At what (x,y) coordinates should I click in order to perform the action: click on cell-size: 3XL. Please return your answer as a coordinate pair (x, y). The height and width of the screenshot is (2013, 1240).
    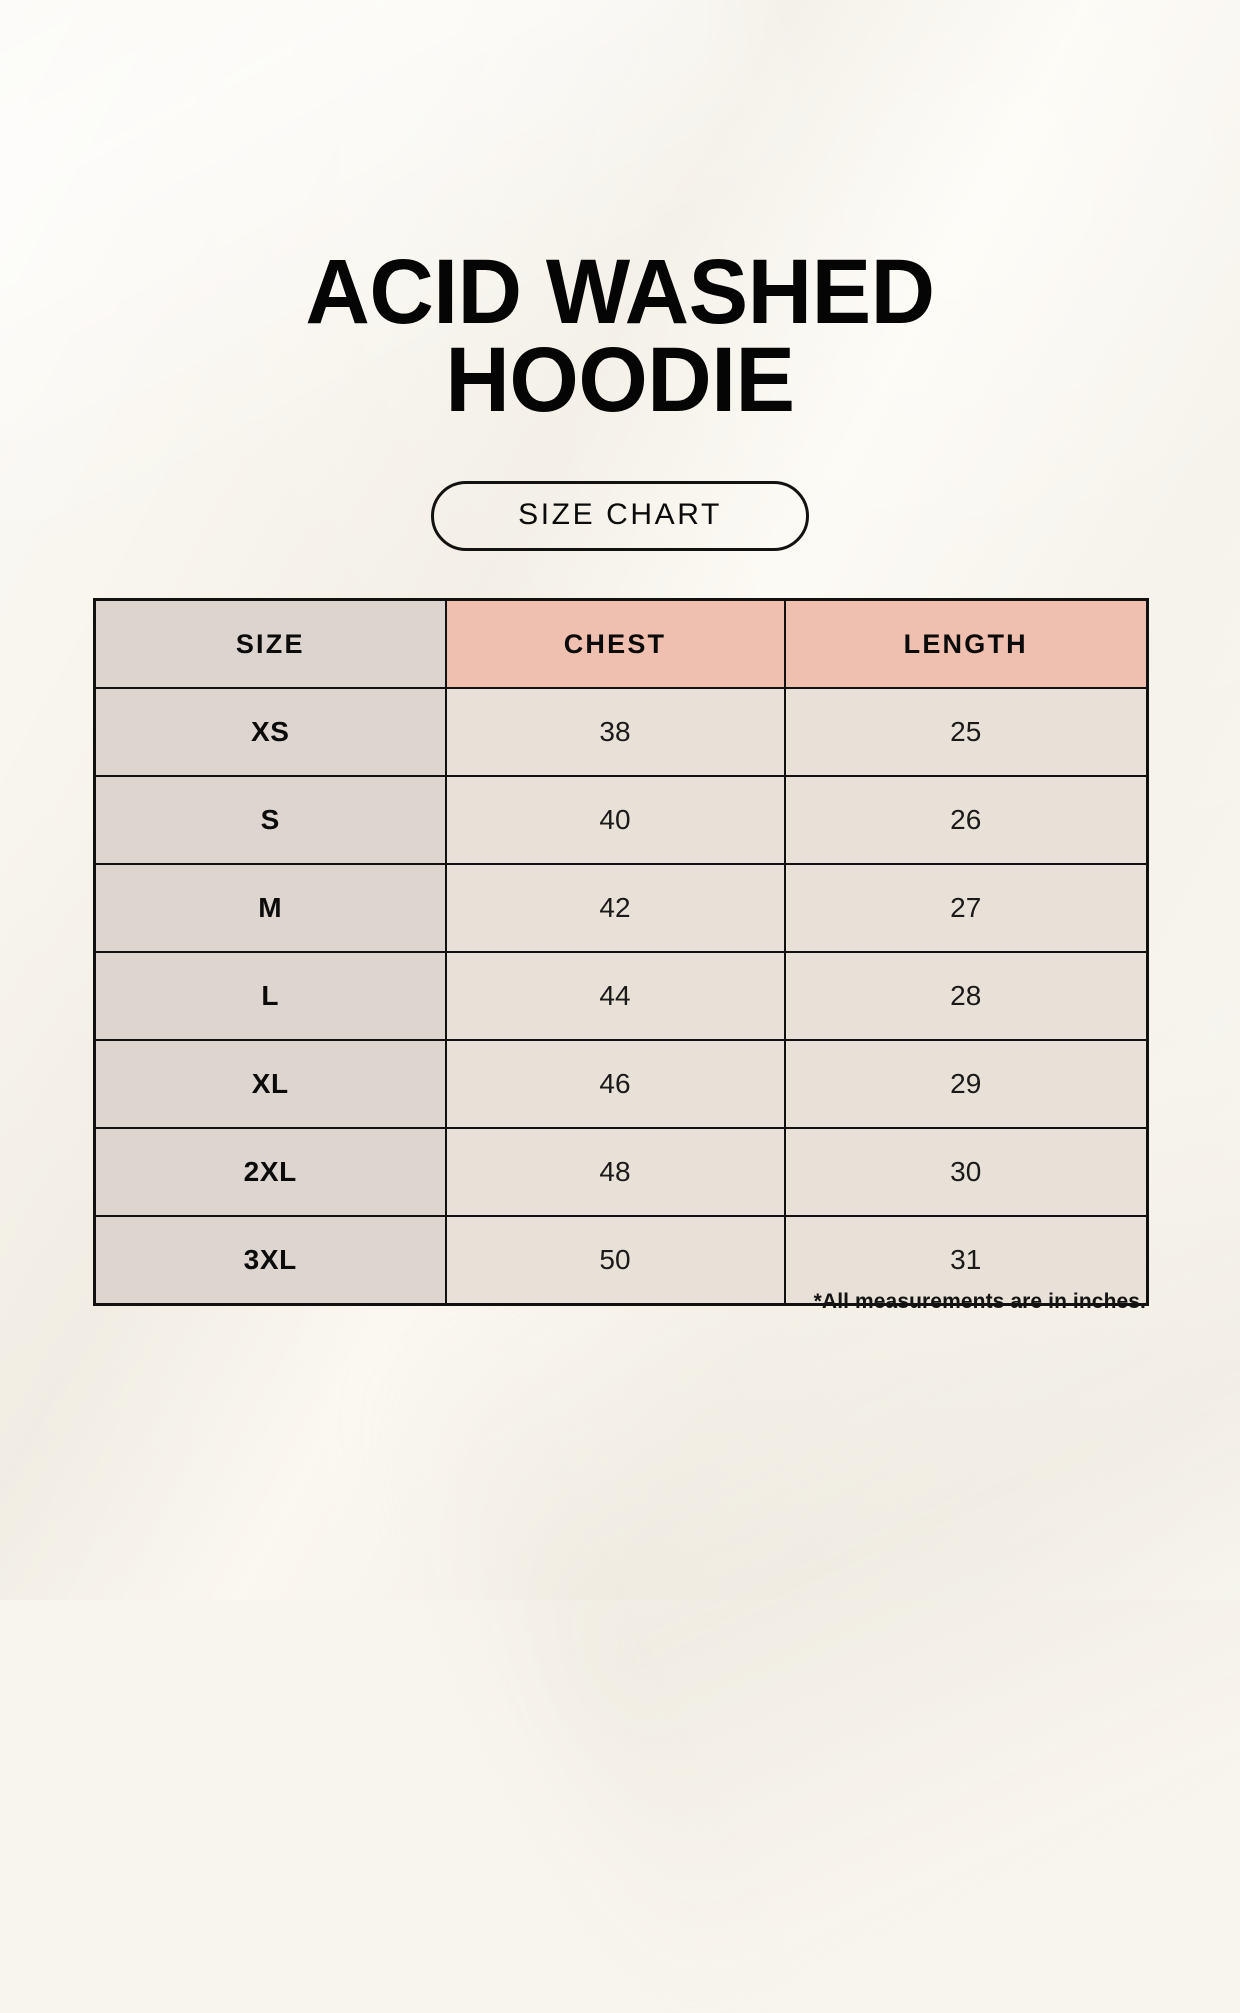
    Looking at the image, I should click on (270, 1260).